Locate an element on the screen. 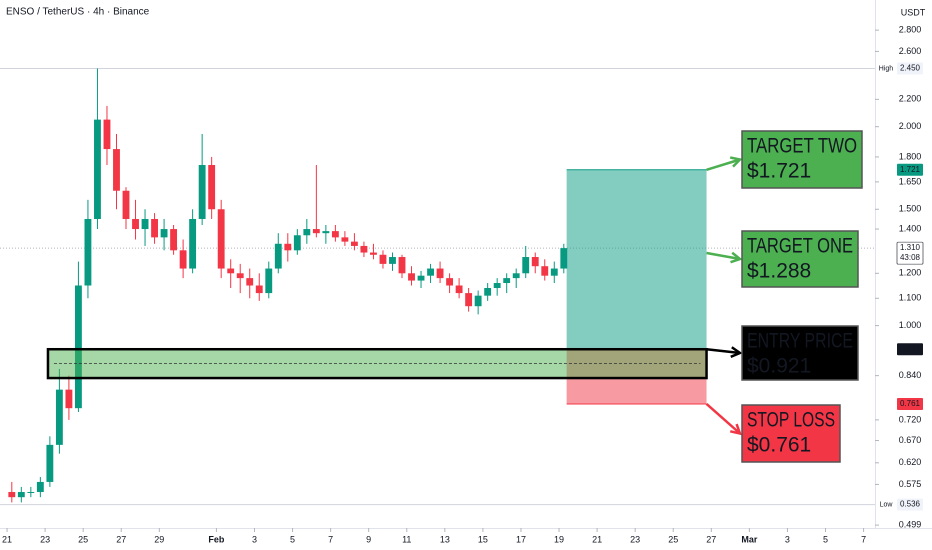 The height and width of the screenshot is (550, 932). line-name: High is located at coordinates (886, 68).